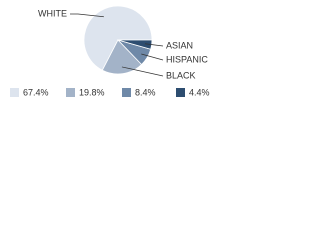 The width and height of the screenshot is (320, 240). Describe the element at coordinates (199, 92) in the screenshot. I see `legend-label: 4.4%` at that location.